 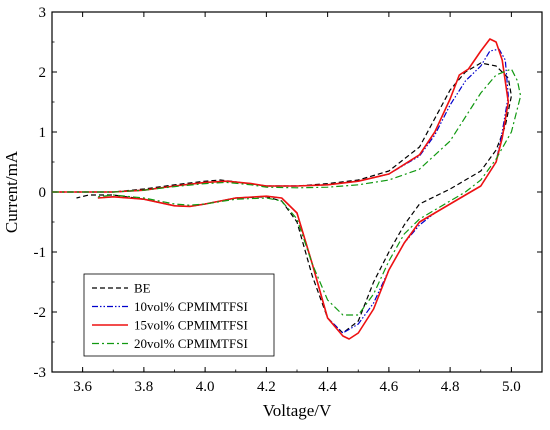 I want to click on y-tick-label: 0, so click(x=43, y=193).